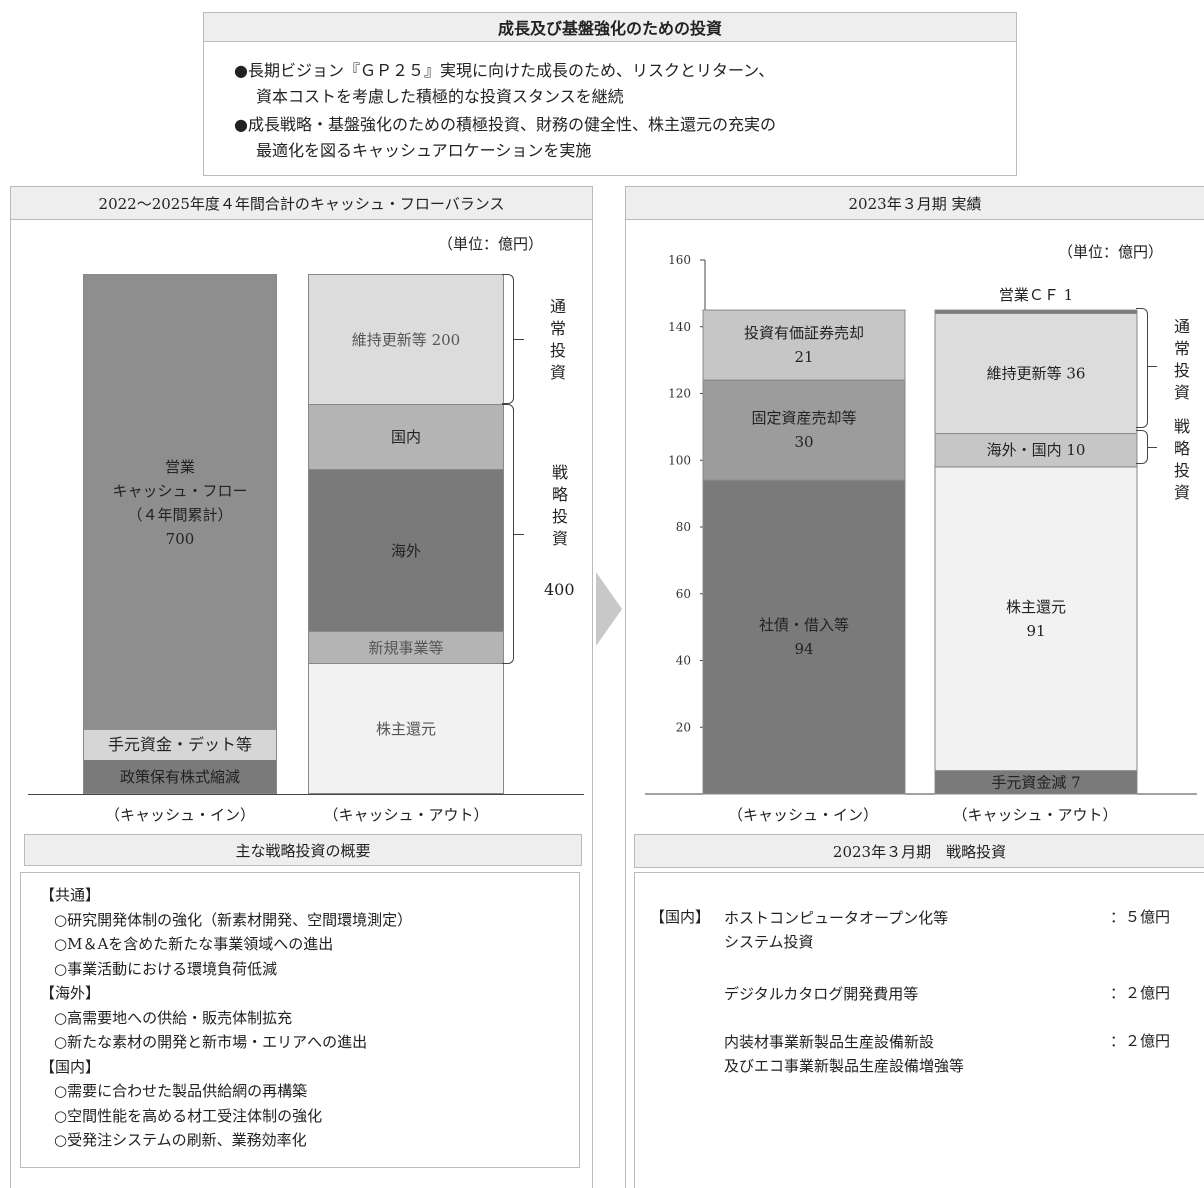 The width and height of the screenshot is (1204, 1188). I want to click on y-tick-label: 120, so click(679, 394).